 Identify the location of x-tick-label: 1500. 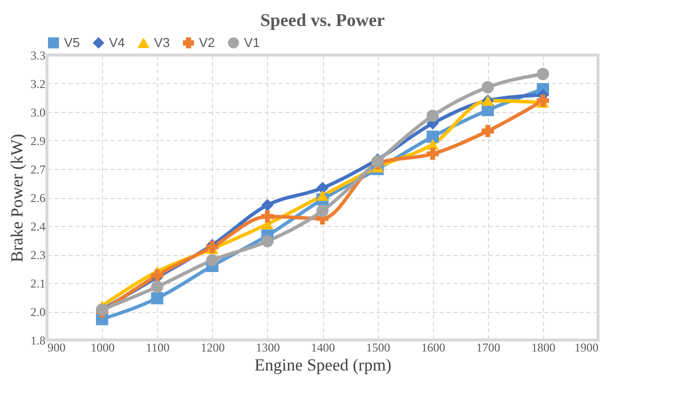
(378, 347).